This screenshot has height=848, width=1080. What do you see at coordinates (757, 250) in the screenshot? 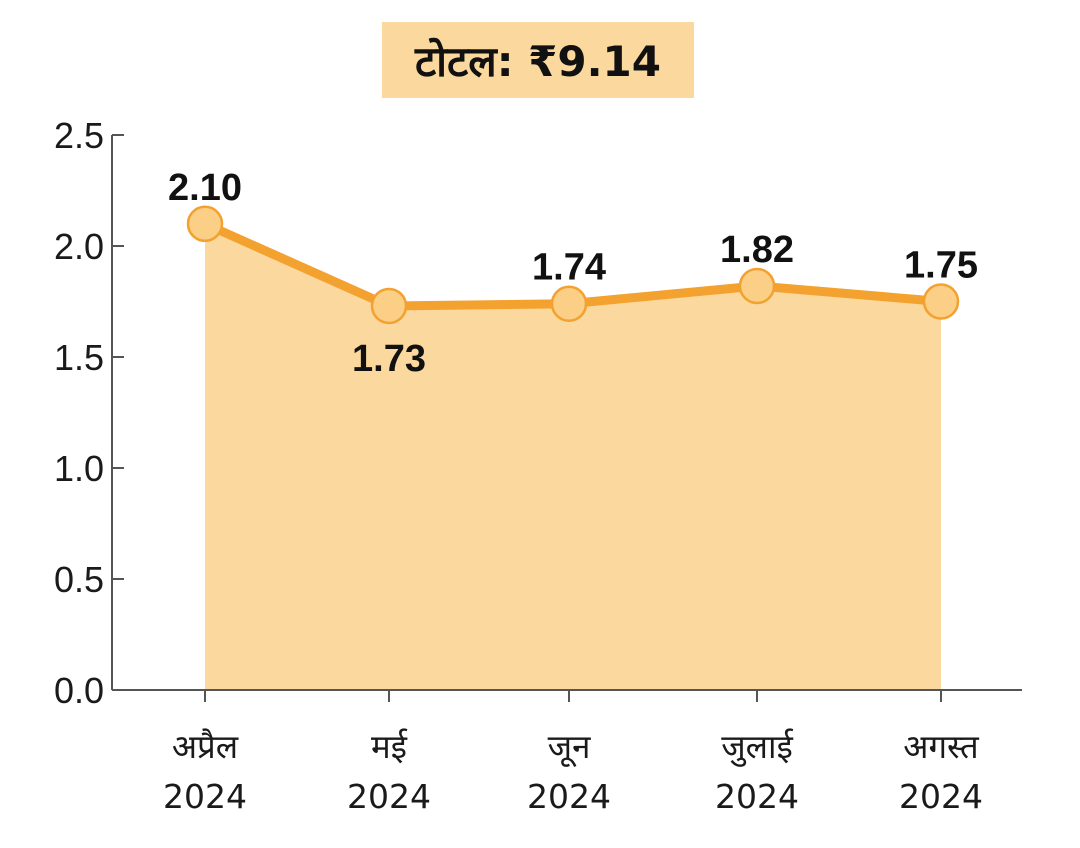
I see `data-label: 1.82` at bounding box center [757, 250].